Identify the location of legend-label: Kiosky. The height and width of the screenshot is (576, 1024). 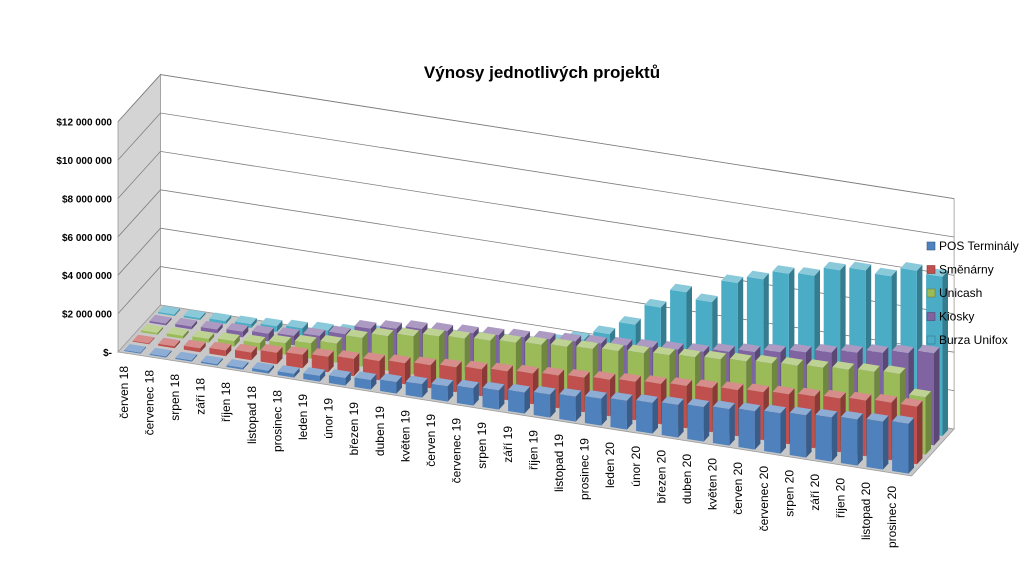
(956, 317).